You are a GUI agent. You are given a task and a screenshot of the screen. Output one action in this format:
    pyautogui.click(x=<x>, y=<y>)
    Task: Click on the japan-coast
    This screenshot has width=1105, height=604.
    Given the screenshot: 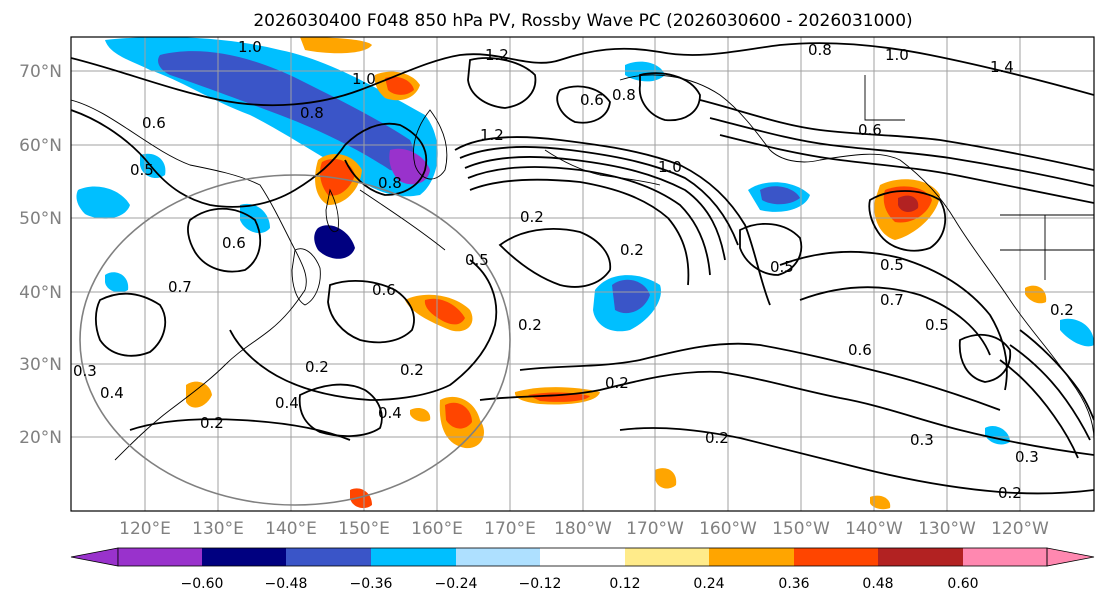 What is the action you would take?
    pyautogui.click(x=306, y=277)
    